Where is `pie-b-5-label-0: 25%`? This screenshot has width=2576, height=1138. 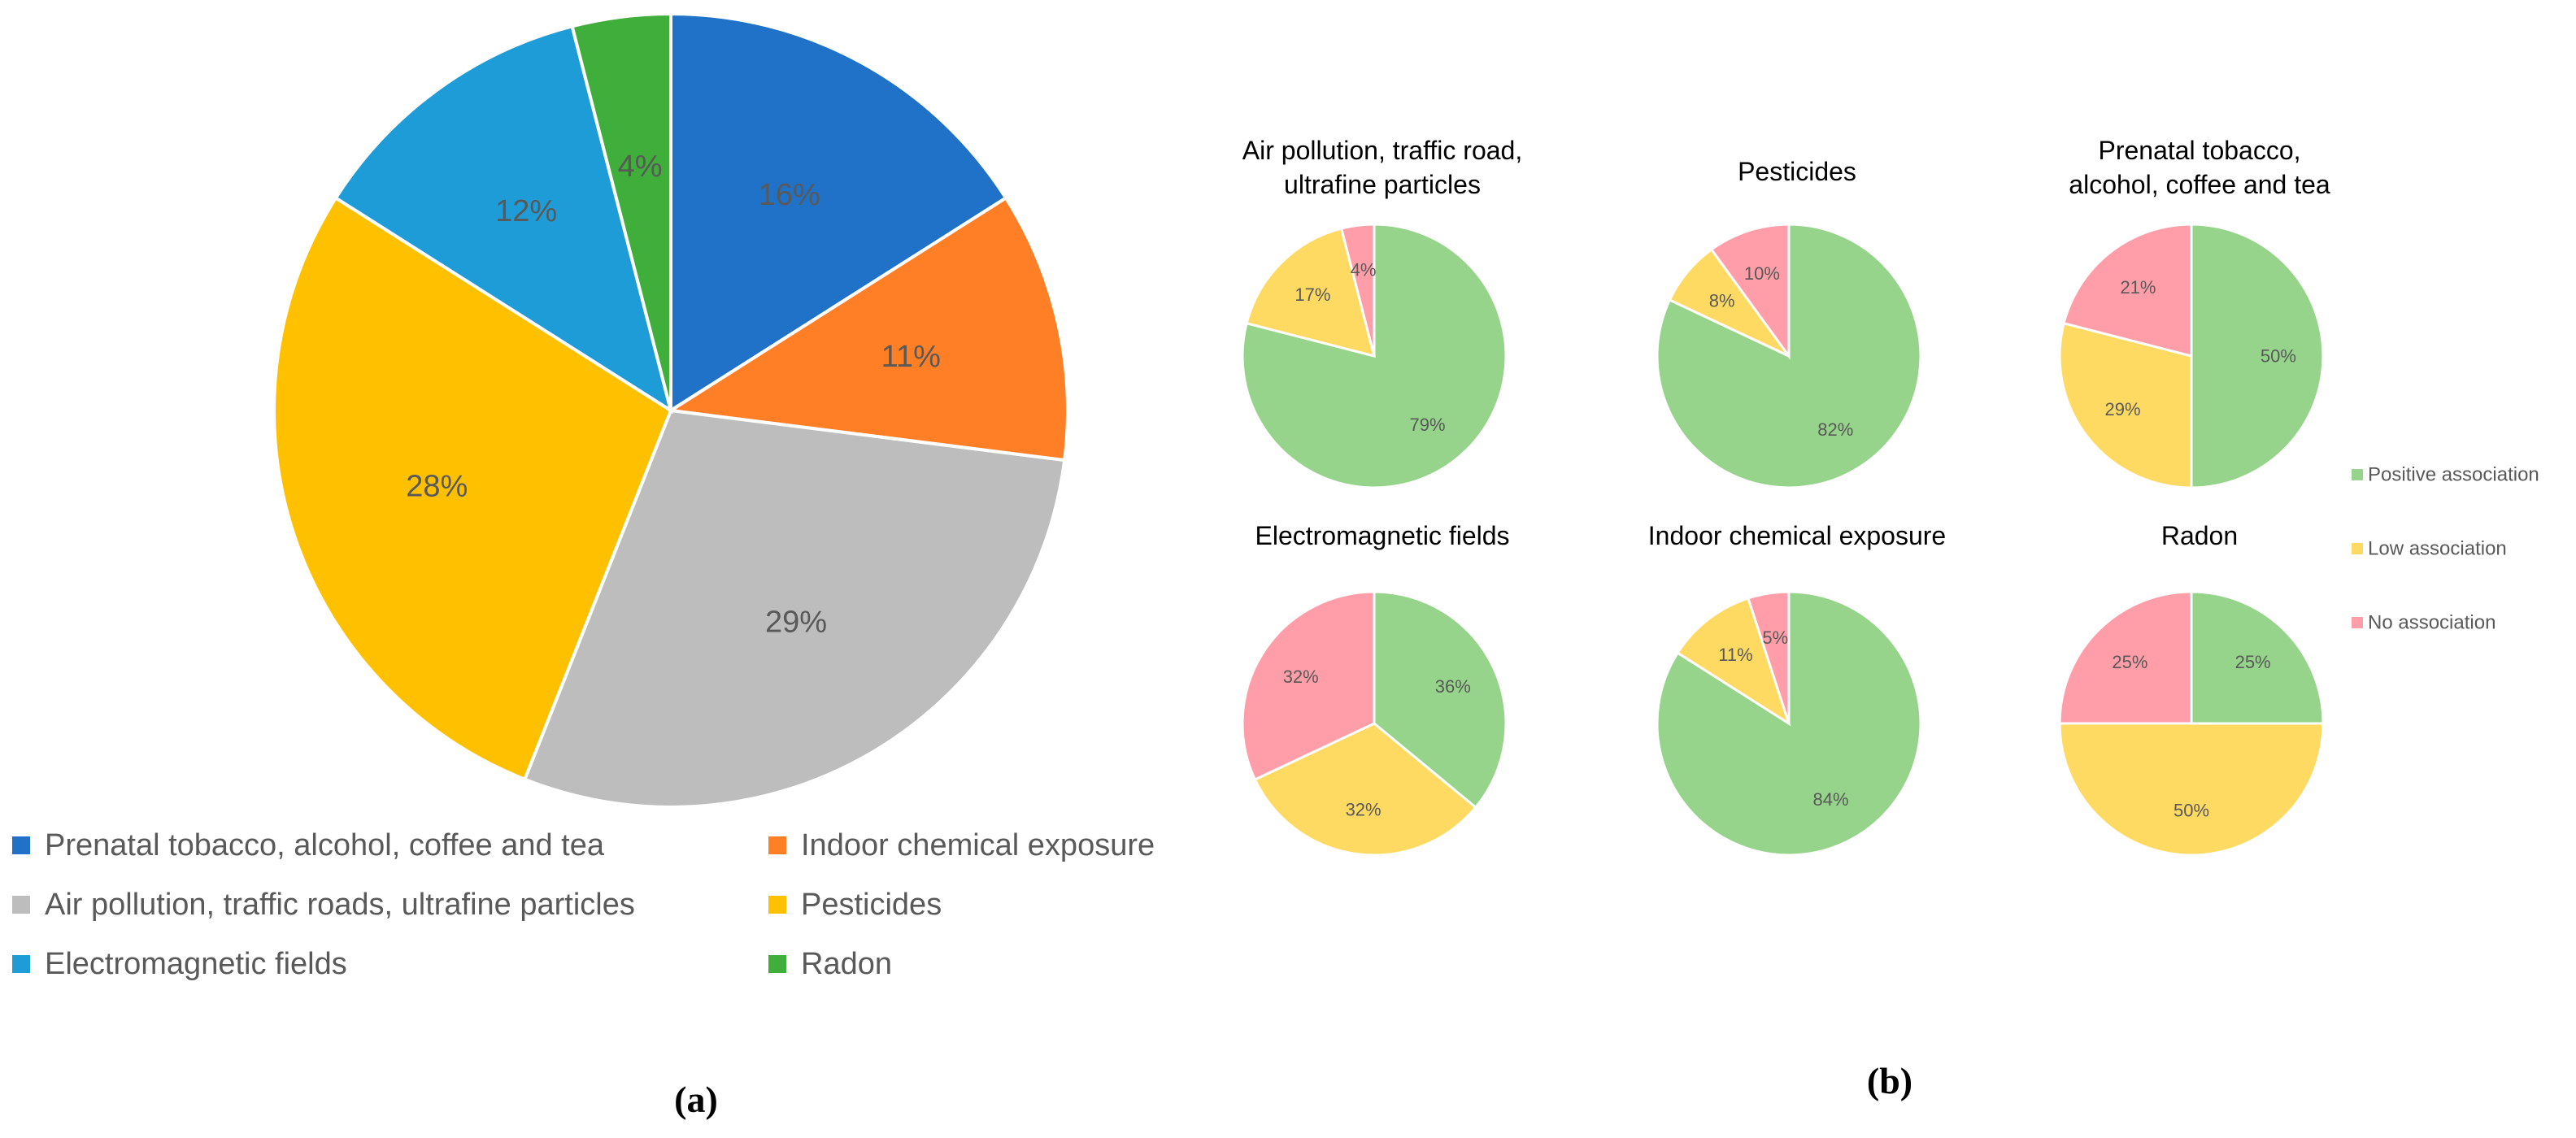
pie-b-5-label-0: 25% is located at coordinates (2253, 662).